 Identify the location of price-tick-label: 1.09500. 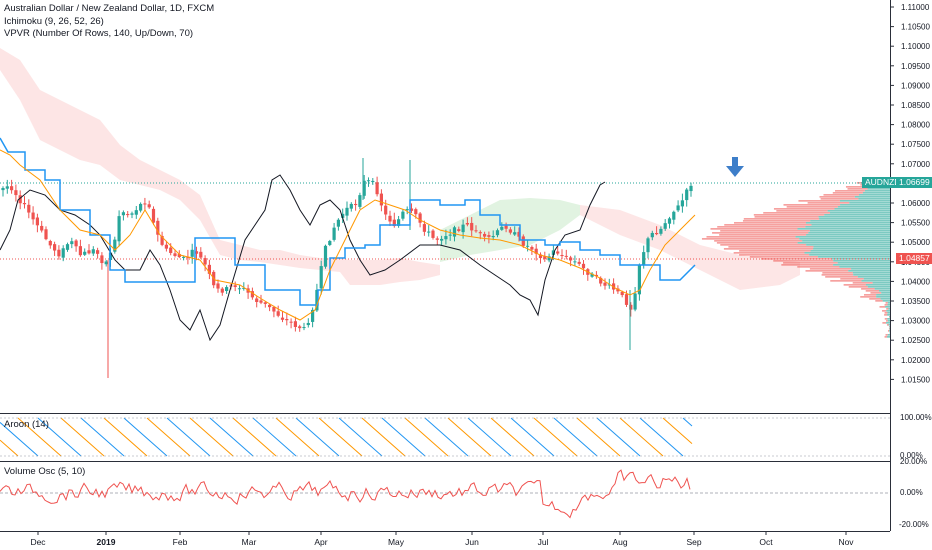
(915, 66).